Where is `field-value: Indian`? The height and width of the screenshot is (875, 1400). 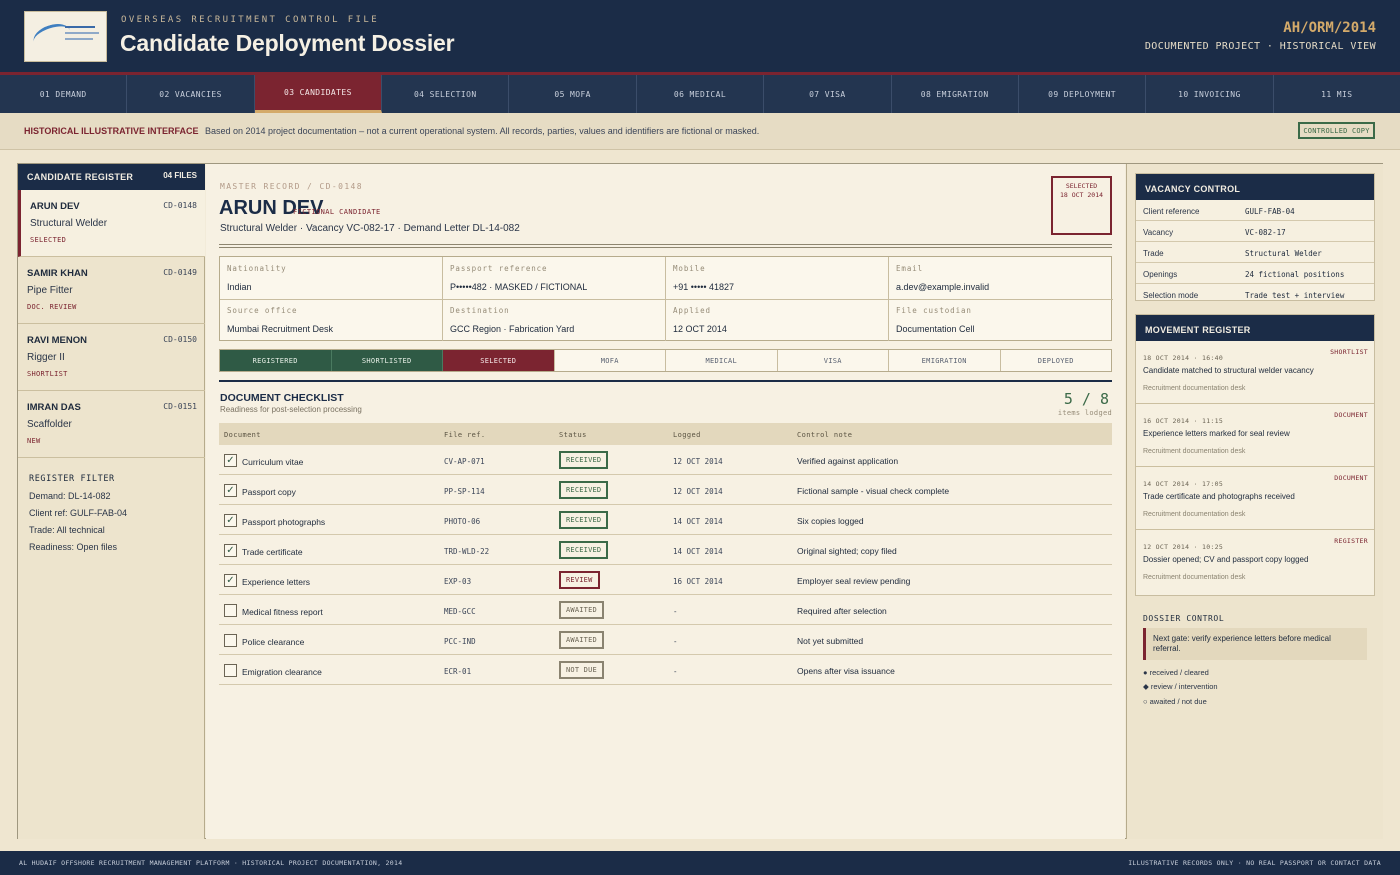
field-value: Indian is located at coordinates (239, 287).